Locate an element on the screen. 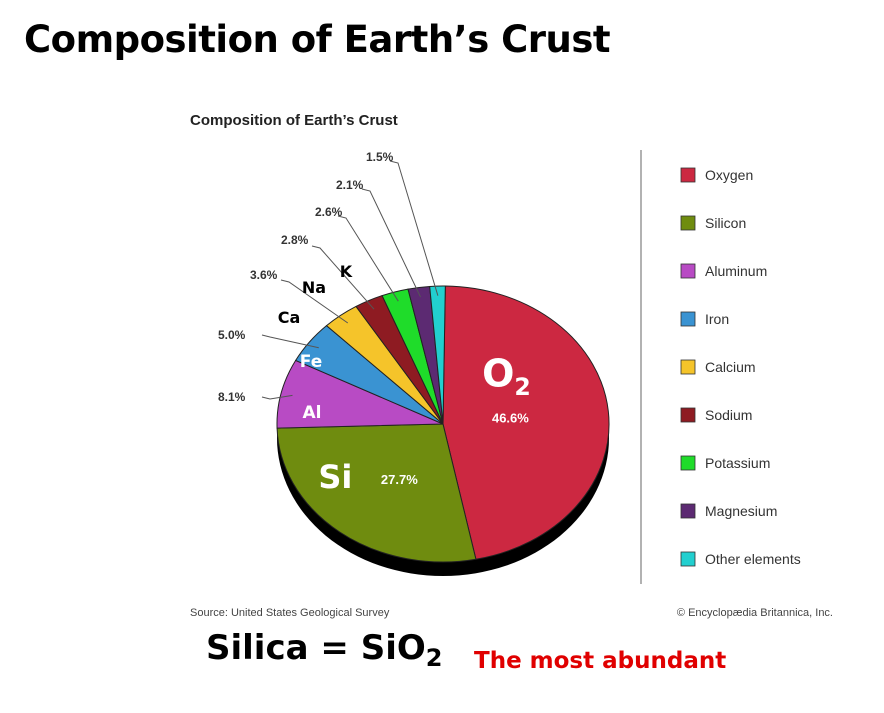  leader-line-sodium is located at coordinates (343, 277).